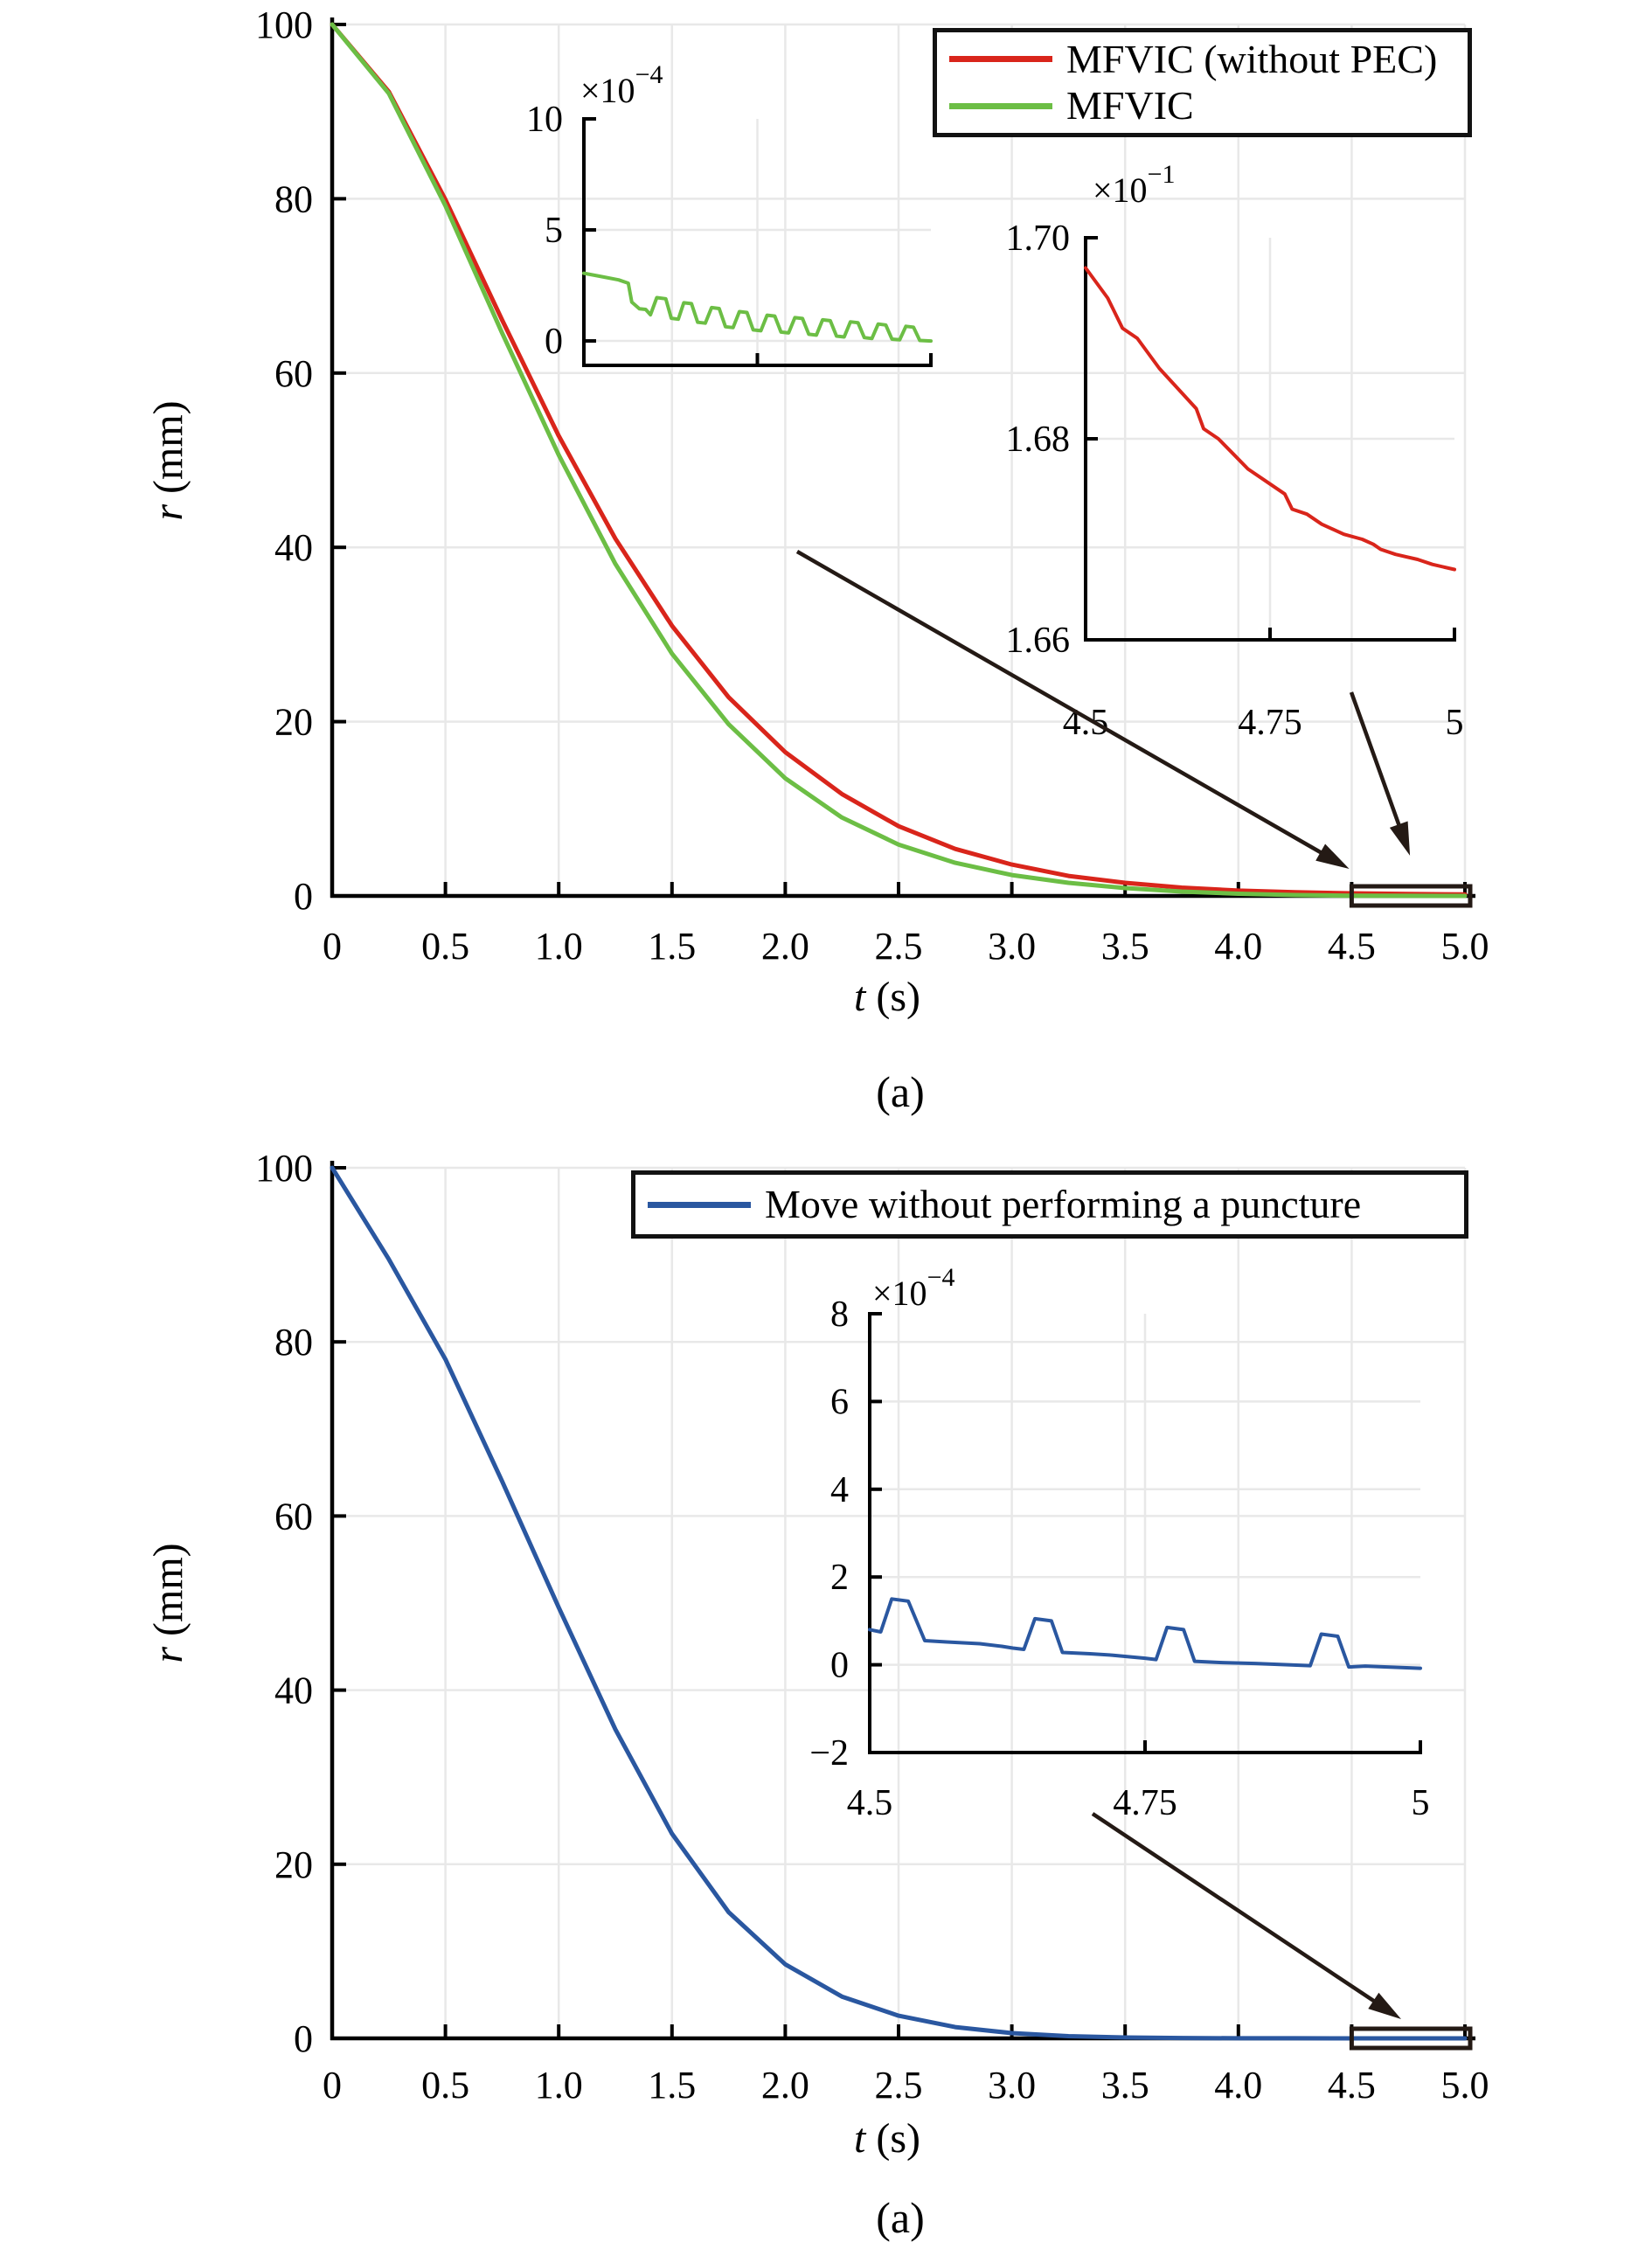 Image resolution: width=1652 pixels, height=2256 pixels. I want to click on legend-item: MFVIC (without PEC), so click(1209, 58).